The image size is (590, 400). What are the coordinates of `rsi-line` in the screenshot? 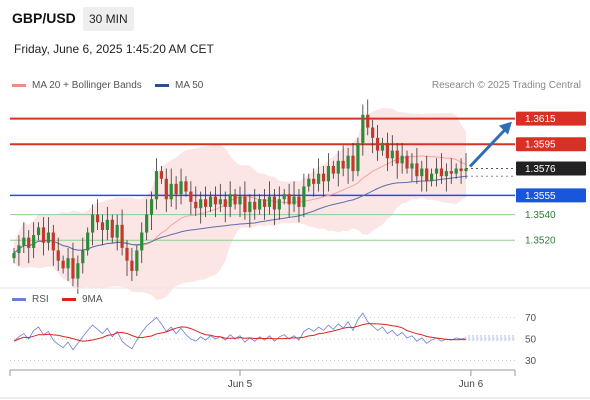 It's located at (240, 331).